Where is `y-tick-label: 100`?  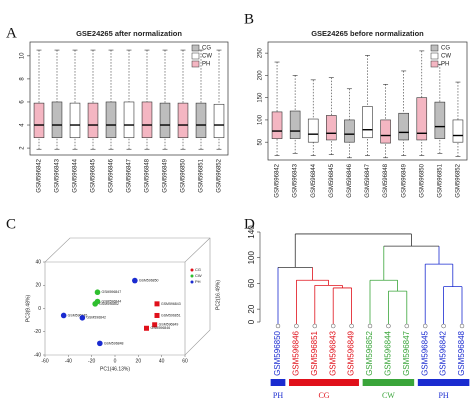
y-tick-label: 100 is located at coordinates (261, 119).